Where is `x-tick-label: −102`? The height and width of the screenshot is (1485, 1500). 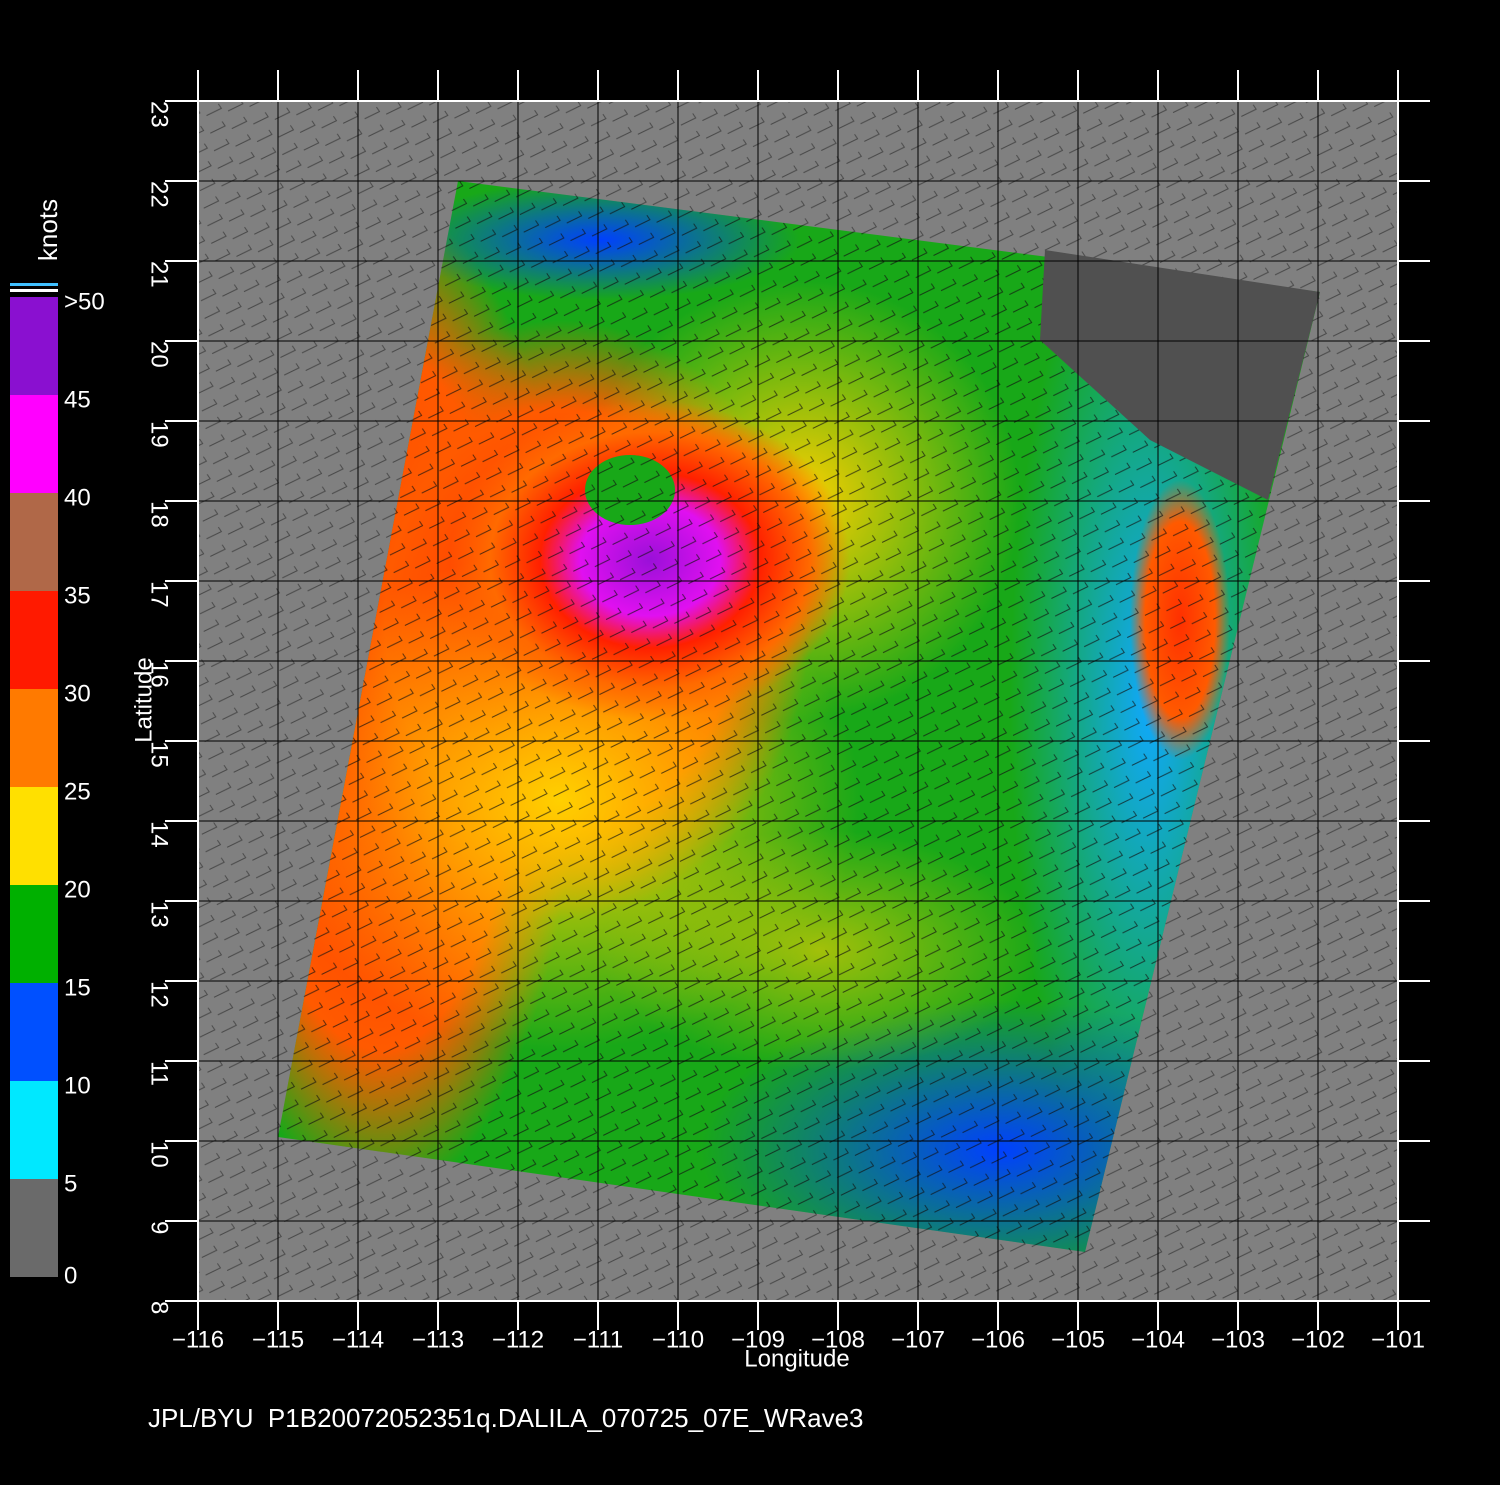
x-tick-label: −102 is located at coordinates (1318, 1339).